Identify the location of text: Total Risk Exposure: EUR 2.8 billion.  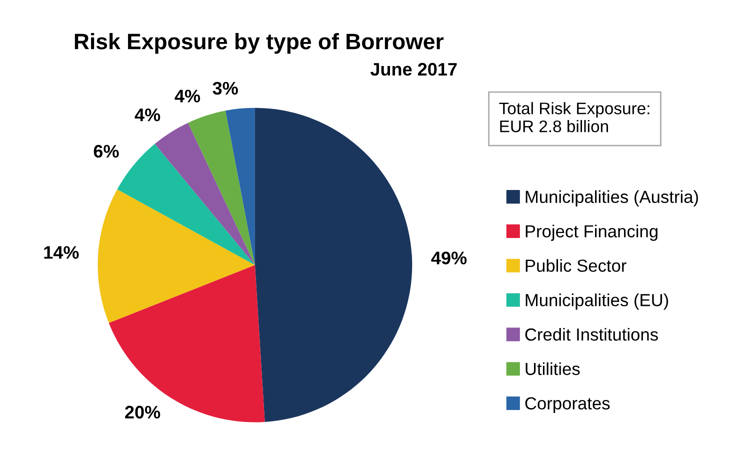
(574, 117).